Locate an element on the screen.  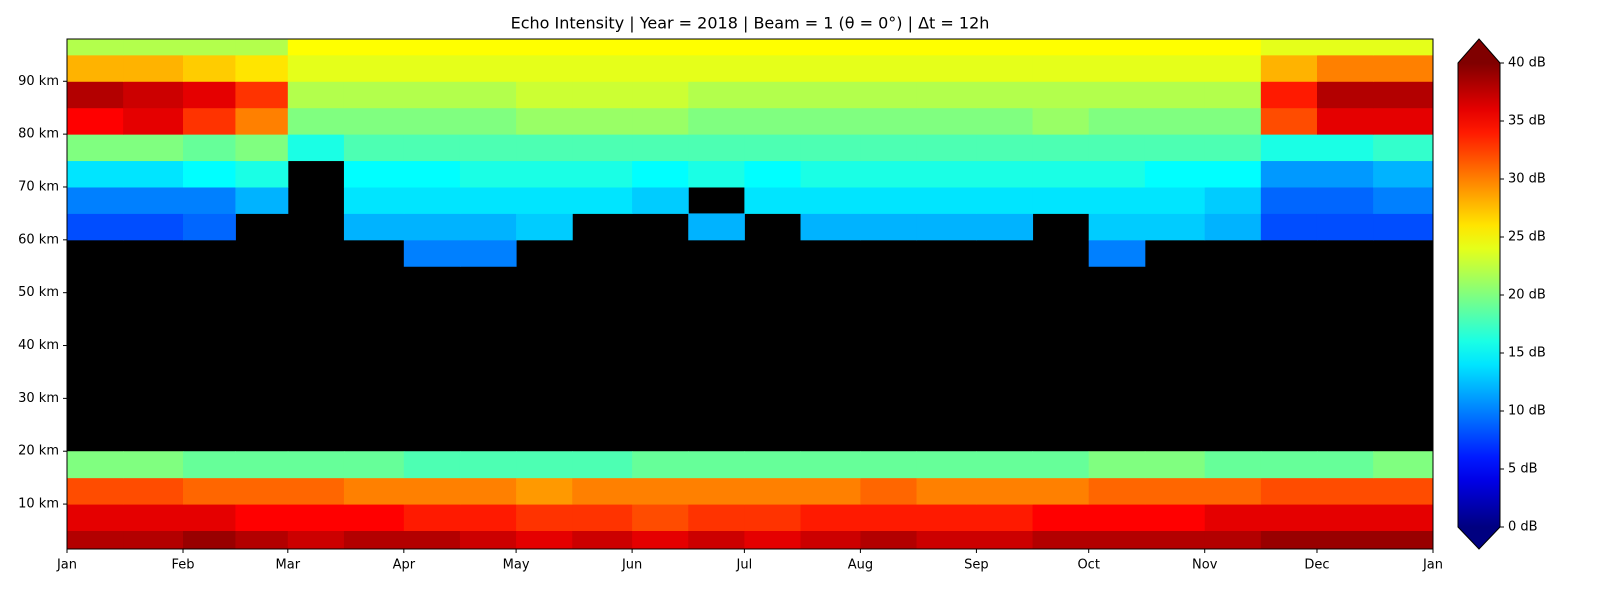
x-tick-label: Jul is located at coordinates (744, 565).